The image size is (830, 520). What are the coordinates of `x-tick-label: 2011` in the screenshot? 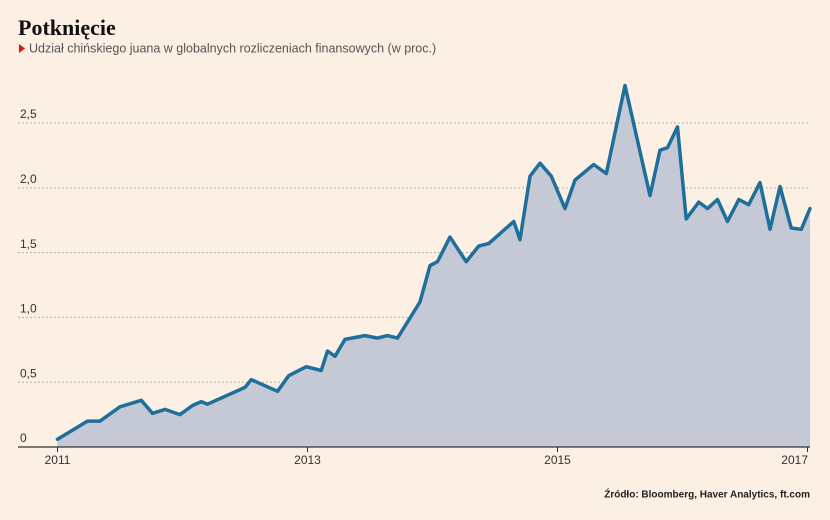 It's located at (58, 460).